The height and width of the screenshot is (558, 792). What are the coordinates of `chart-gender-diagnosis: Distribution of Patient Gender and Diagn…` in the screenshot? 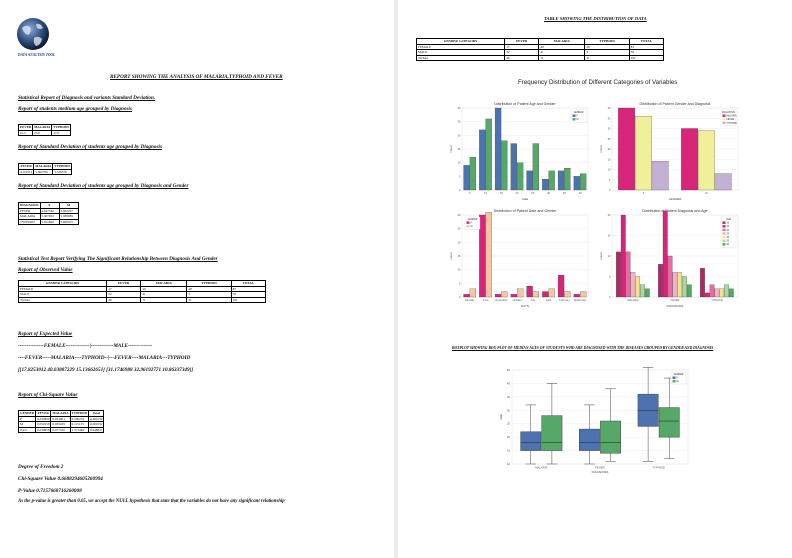 It's located at (669, 151).